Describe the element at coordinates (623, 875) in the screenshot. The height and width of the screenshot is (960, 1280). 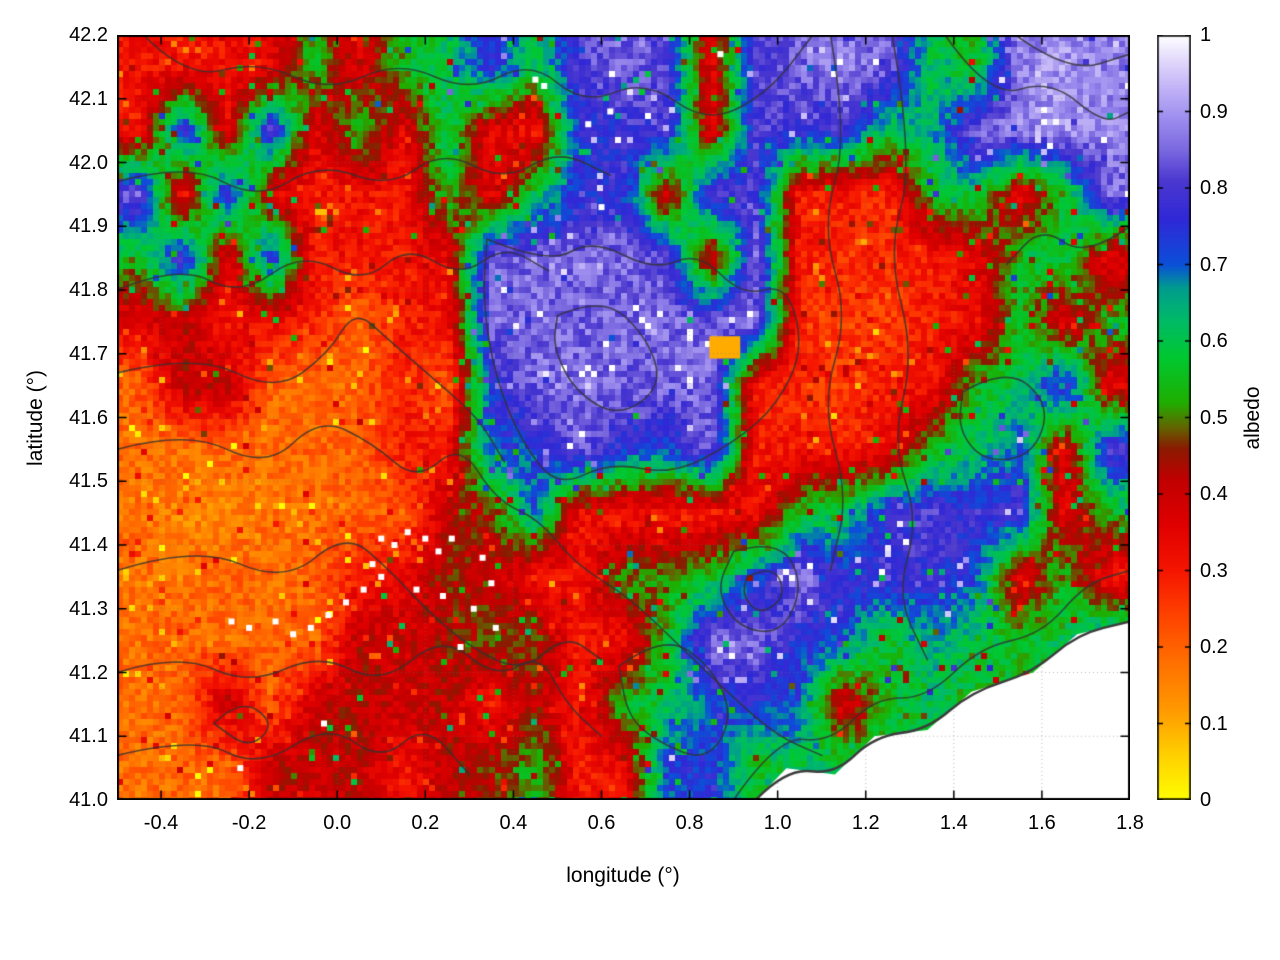
I see `x-axis-label: longitude (°)` at that location.